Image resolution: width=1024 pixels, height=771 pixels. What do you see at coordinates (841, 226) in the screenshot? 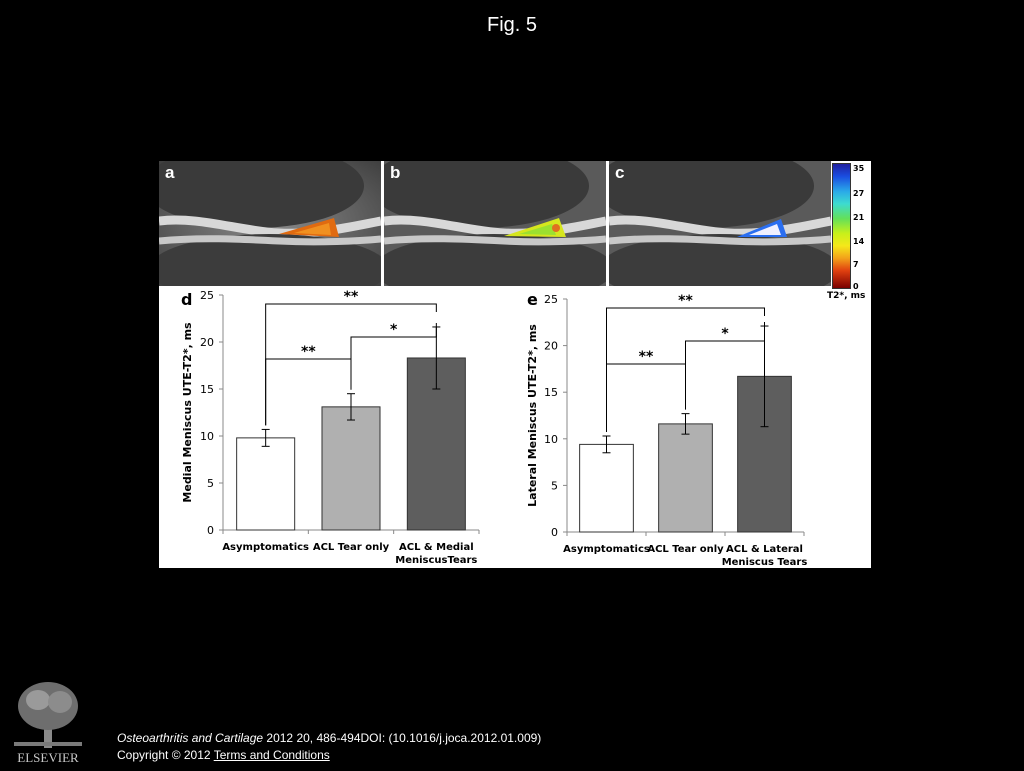
I see `colorbar-gradient` at bounding box center [841, 226].